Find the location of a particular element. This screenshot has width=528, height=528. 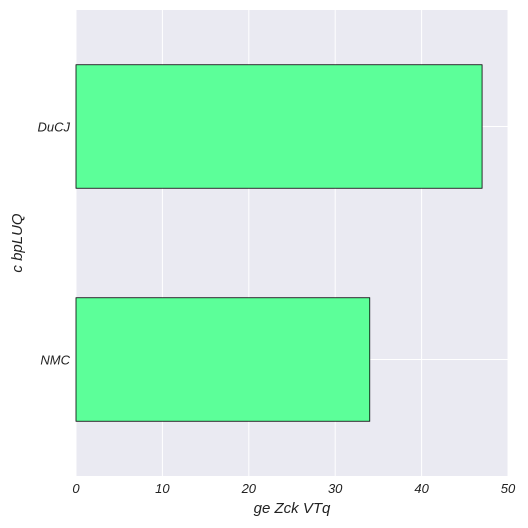

y-axis-label: c bpLUQ is located at coordinates (17, 243).